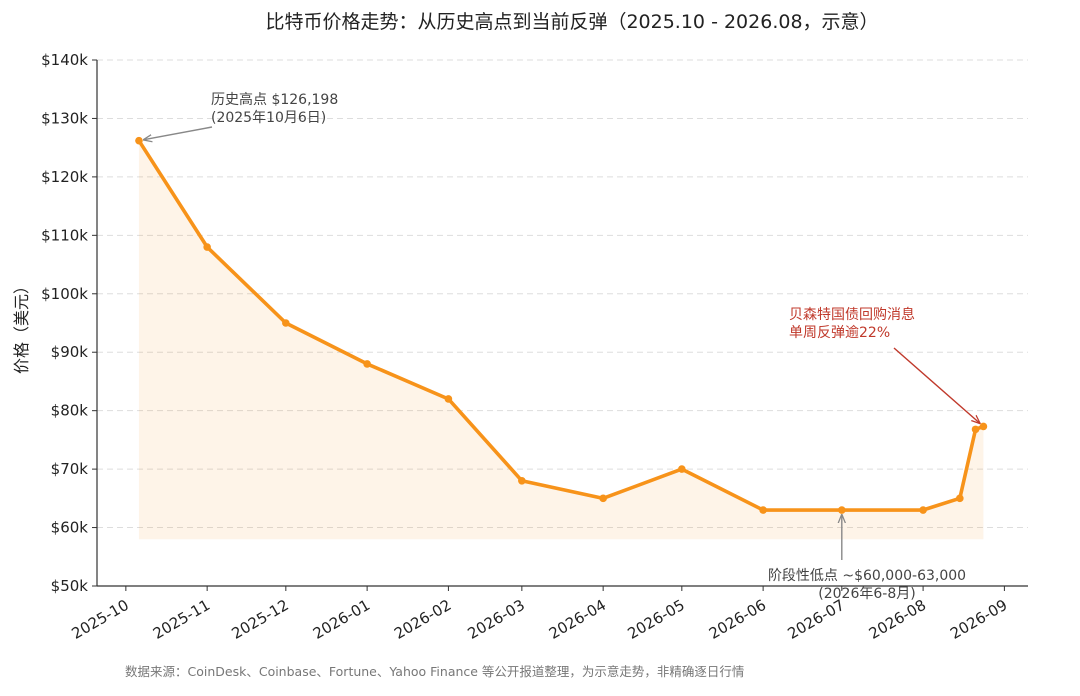 The height and width of the screenshot is (696, 1080). What do you see at coordinates (268, 118) in the screenshot?
I see `annotation-text: (2025年10月6日)` at bounding box center [268, 118].